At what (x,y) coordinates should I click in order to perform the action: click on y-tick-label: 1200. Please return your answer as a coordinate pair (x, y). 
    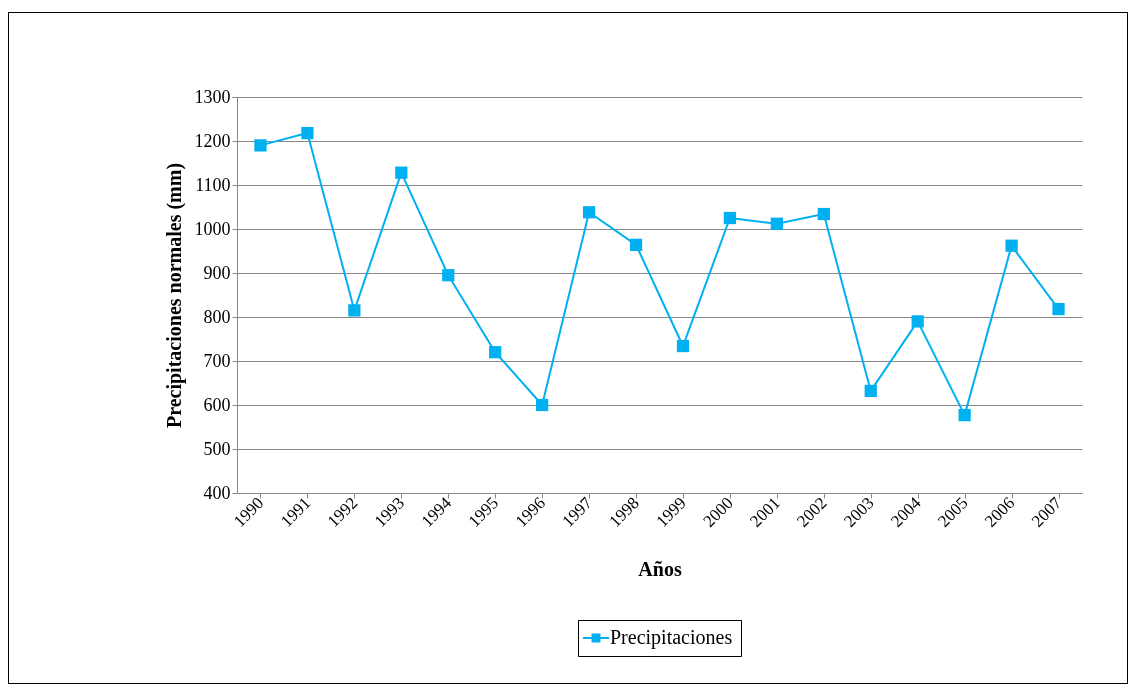
    Looking at the image, I should click on (212, 140).